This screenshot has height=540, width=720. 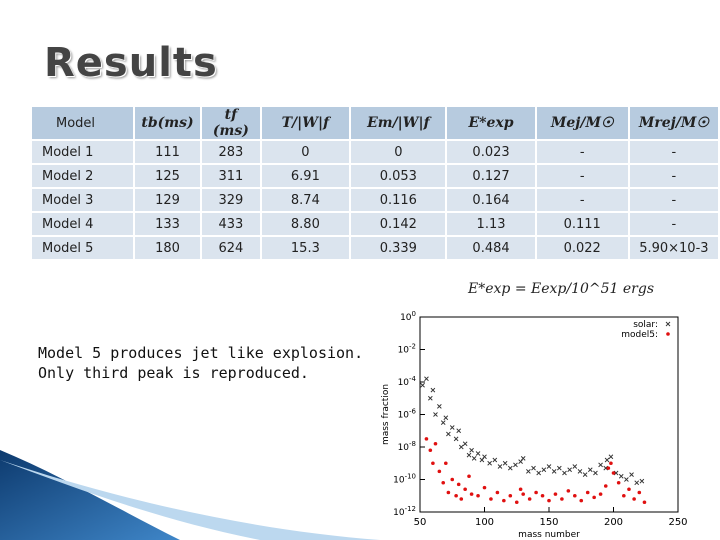 What do you see at coordinates (305, 200) in the screenshot?
I see `table-cell: 8.74` at bounding box center [305, 200].